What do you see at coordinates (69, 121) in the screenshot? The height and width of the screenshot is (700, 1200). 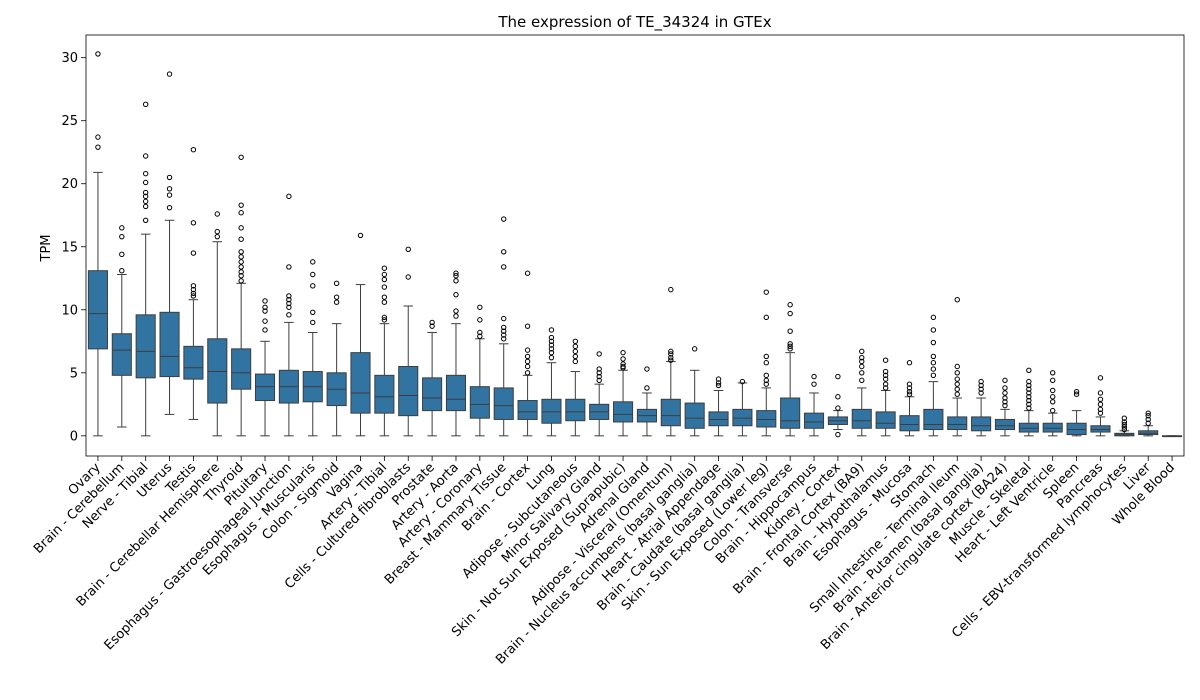 I see `y-tick-label: 25` at bounding box center [69, 121].